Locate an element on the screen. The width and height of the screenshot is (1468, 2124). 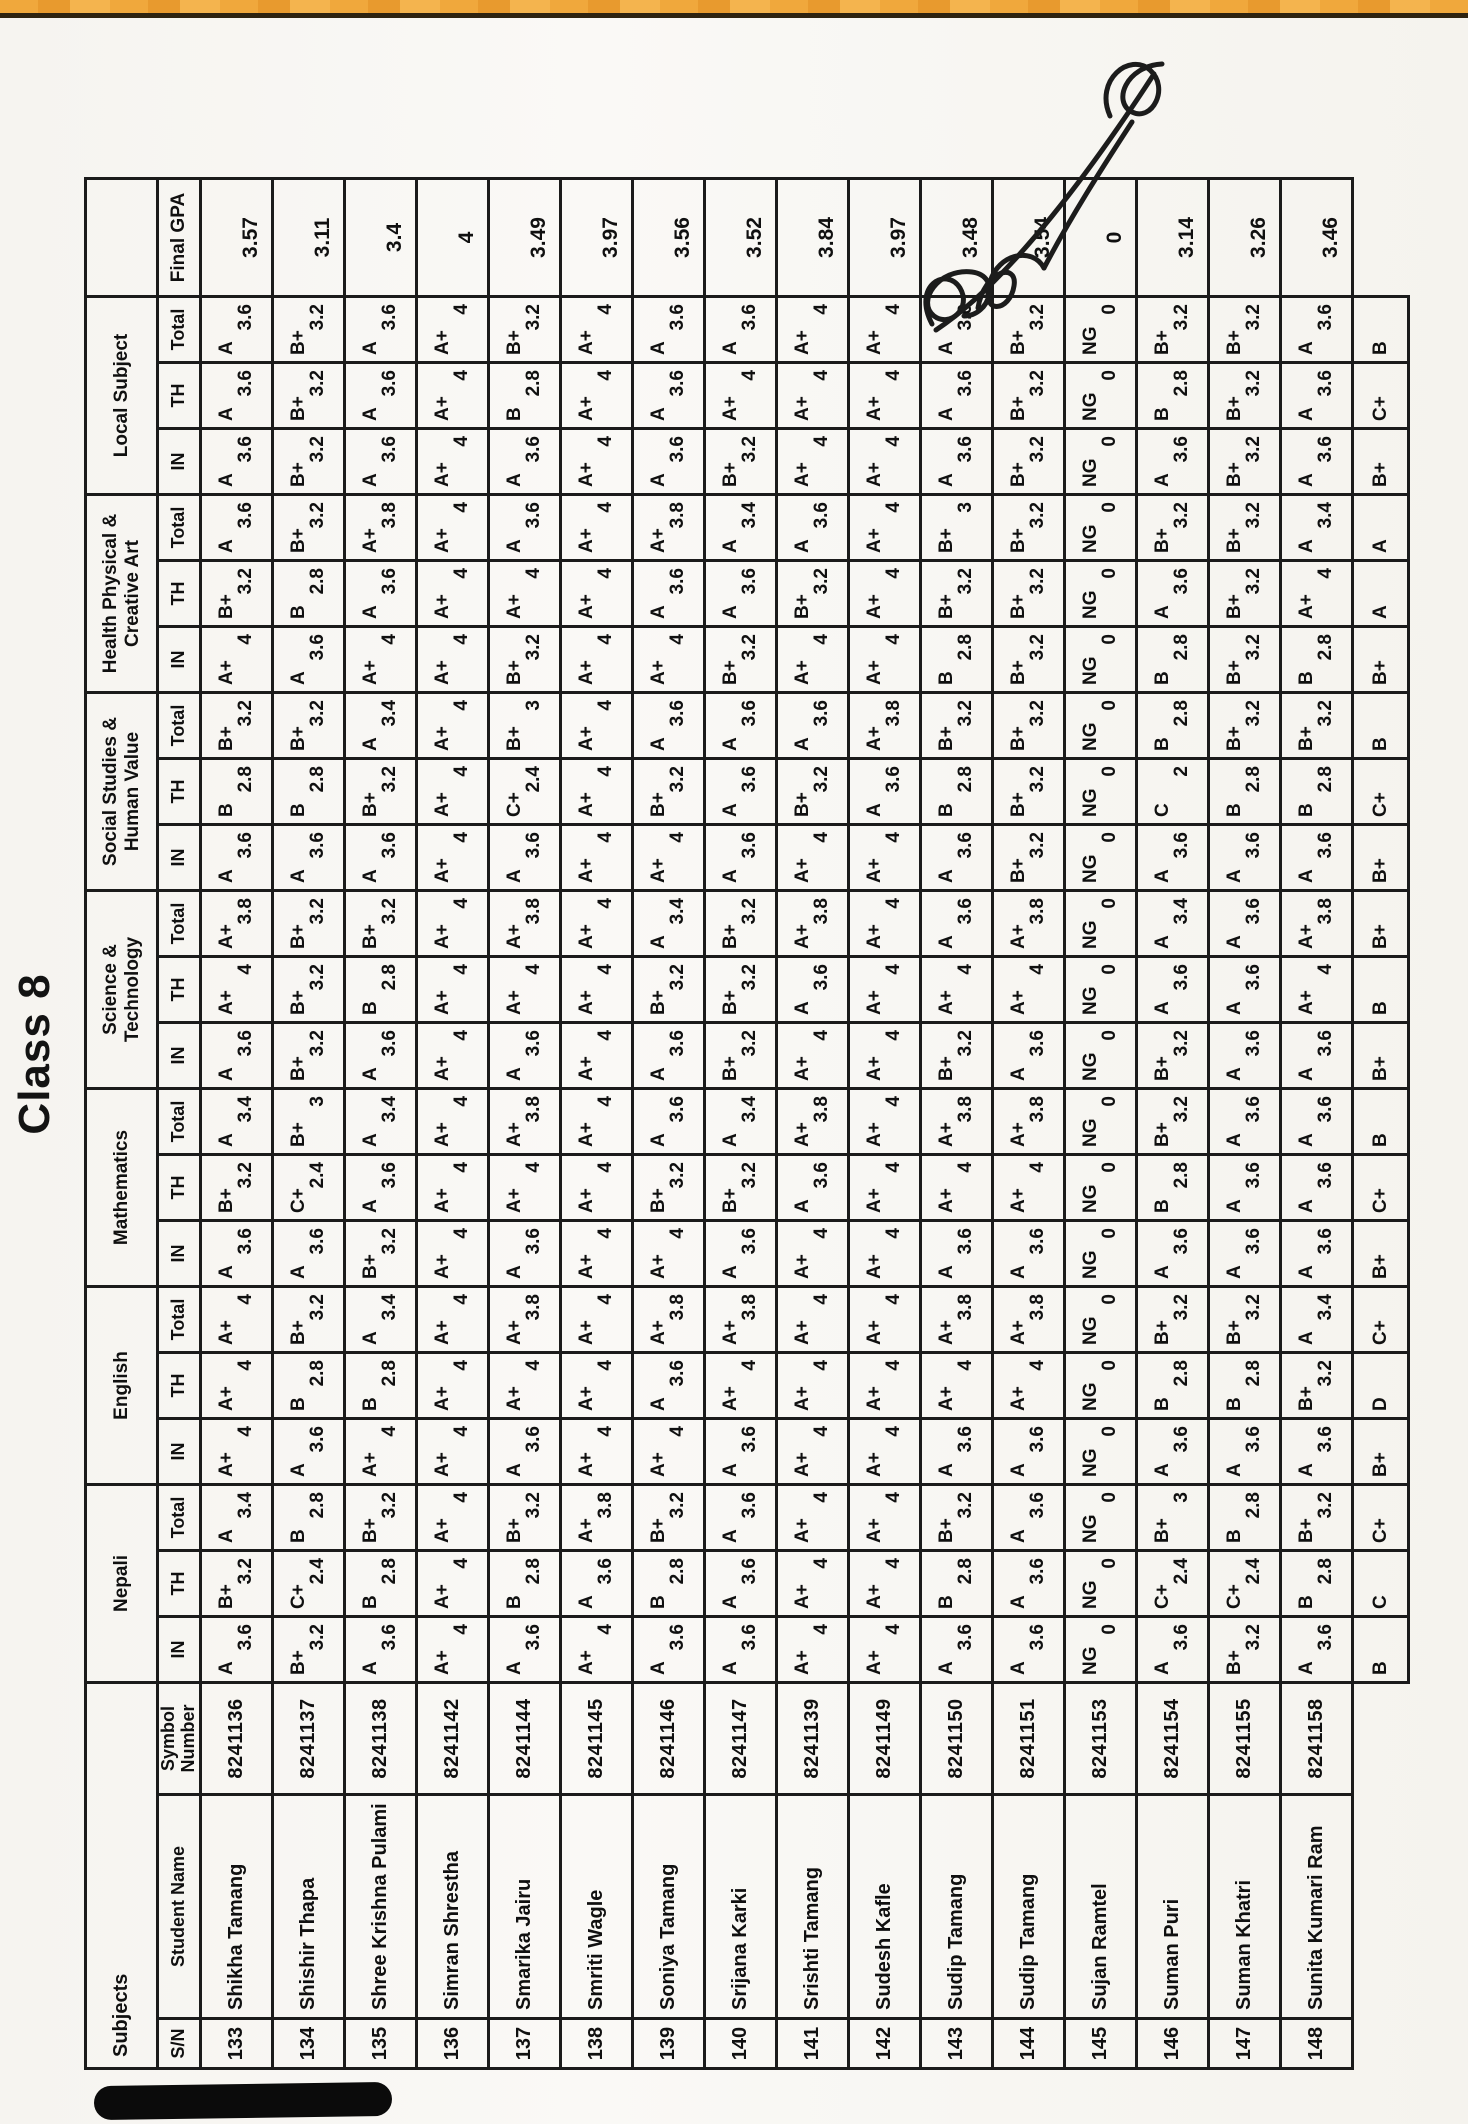
grade-cell-content: NG 0 is located at coordinates (1100, 1187).